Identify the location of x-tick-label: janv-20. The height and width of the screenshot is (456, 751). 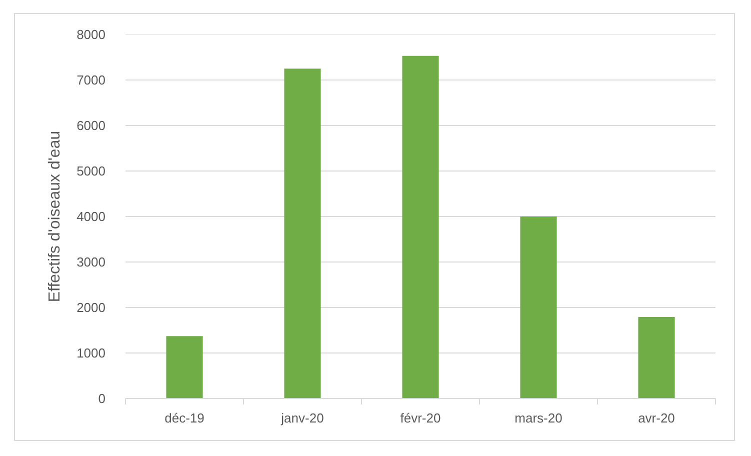
(302, 418).